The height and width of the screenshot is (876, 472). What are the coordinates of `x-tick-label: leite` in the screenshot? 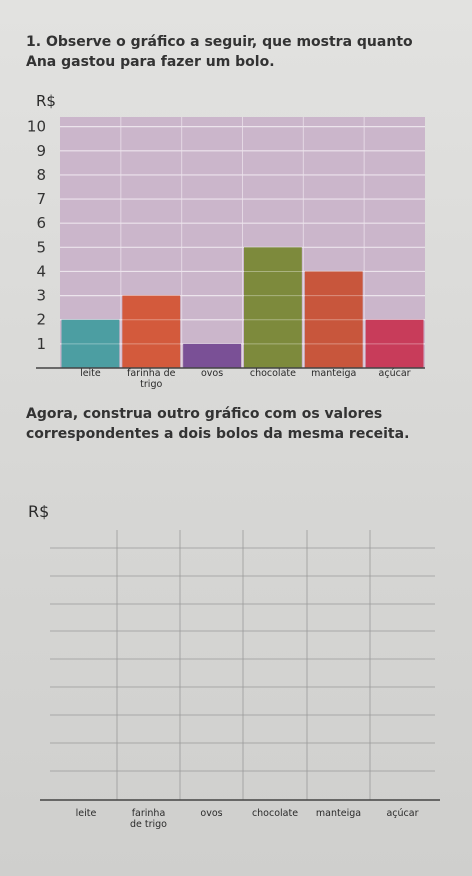 It's located at (90, 373).